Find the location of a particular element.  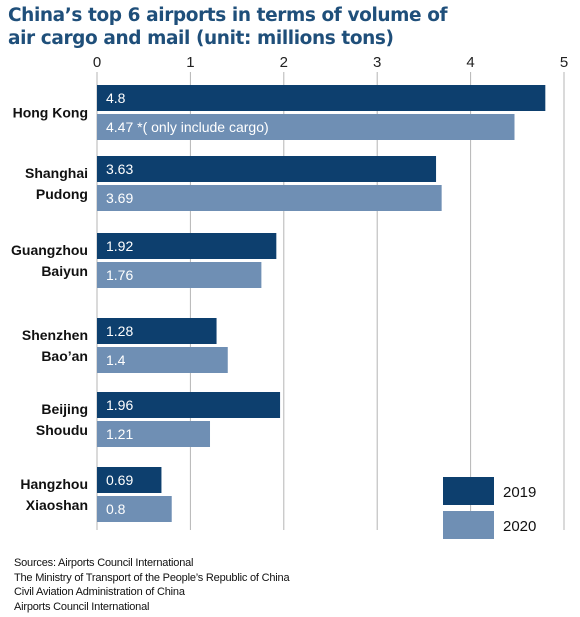

x-tick-label: 1 is located at coordinates (190, 62).